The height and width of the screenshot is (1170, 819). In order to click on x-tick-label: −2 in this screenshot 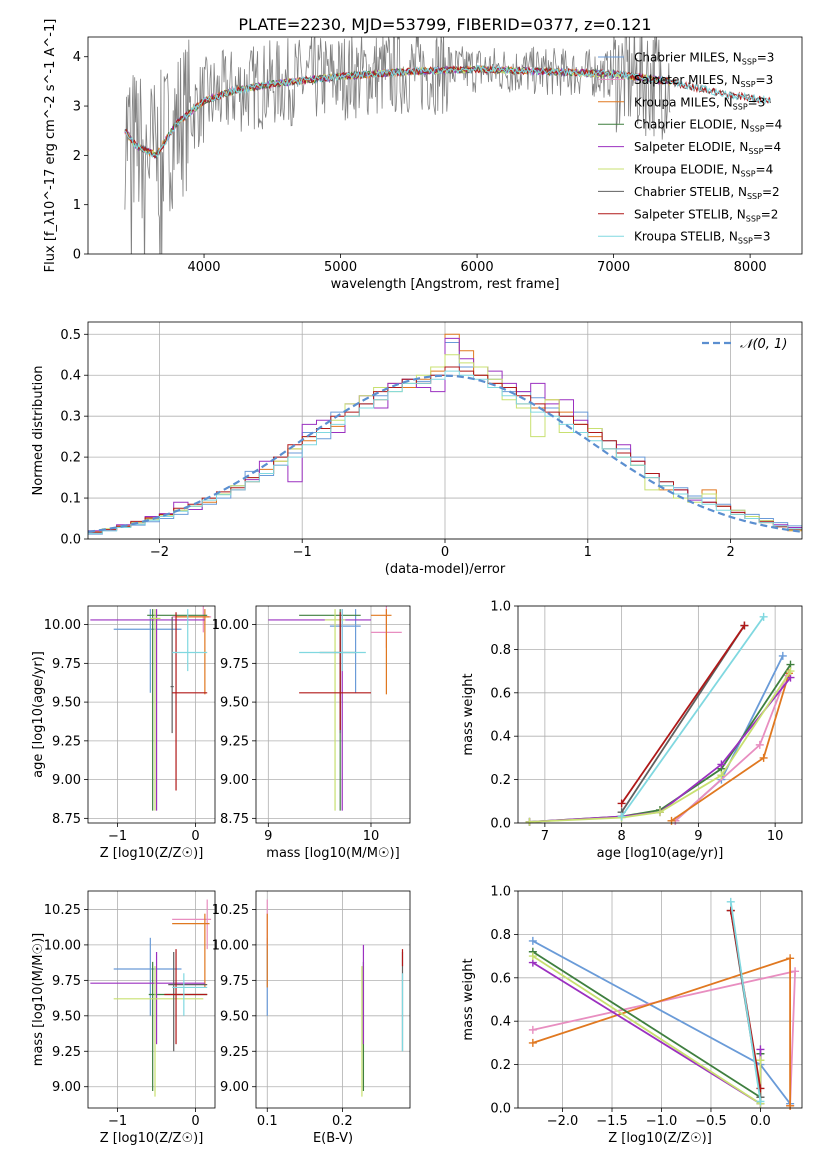, I will do `click(159, 552)`.